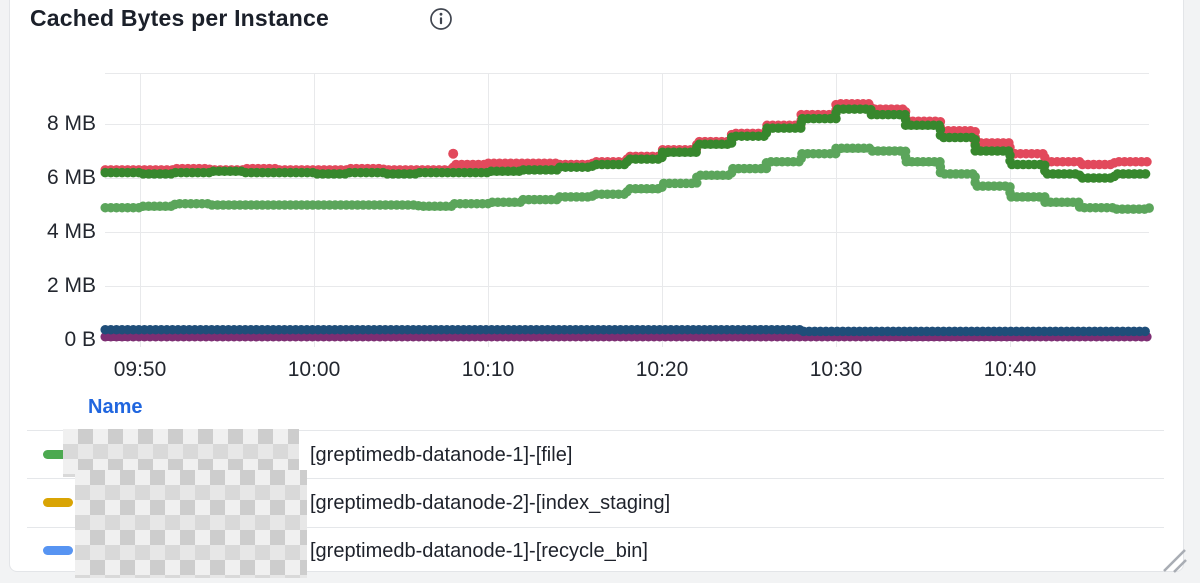 This screenshot has height=583, width=1200. What do you see at coordinates (71, 177) in the screenshot?
I see `y-tick-label: 6 MB` at bounding box center [71, 177].